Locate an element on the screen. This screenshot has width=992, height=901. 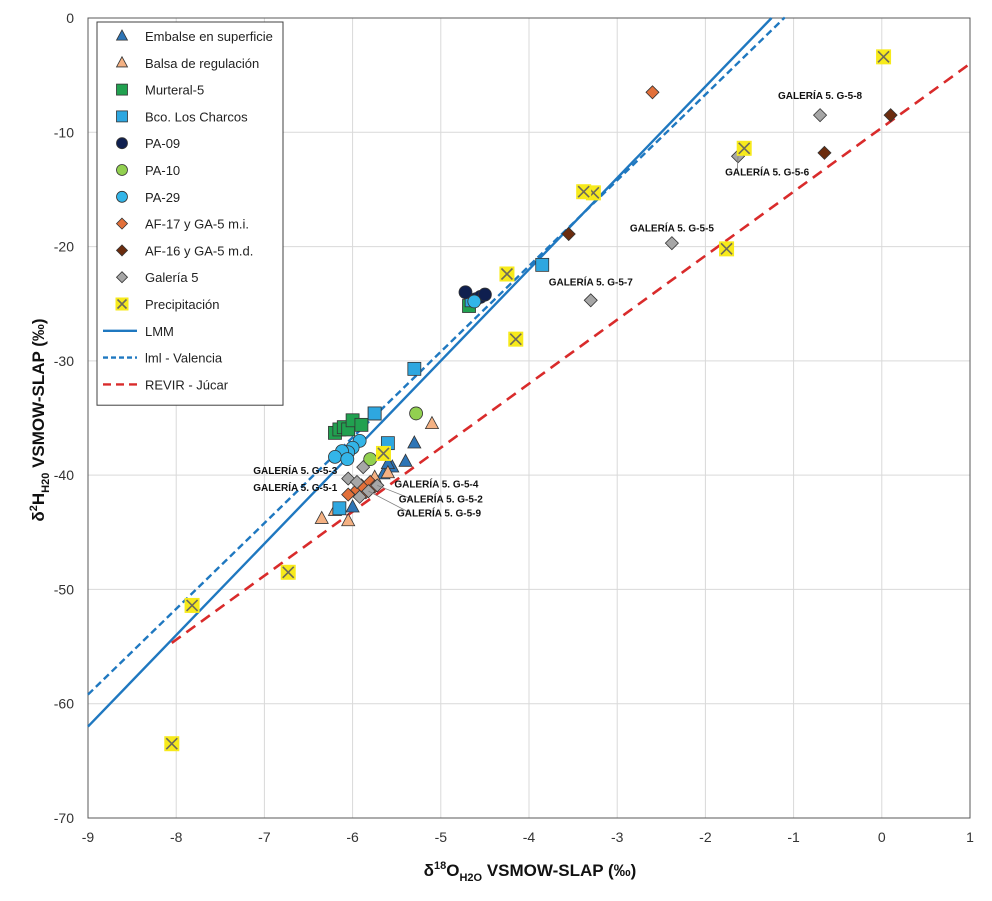
annotation-label: GALERÍA 5. G-5-2 is located at coordinates (441, 499).